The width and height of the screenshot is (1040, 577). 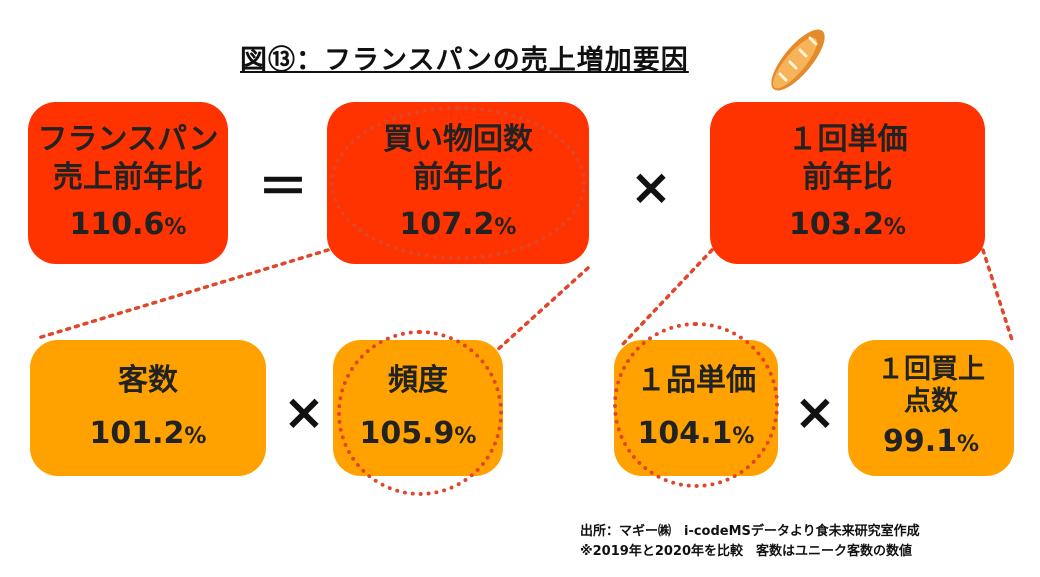 I want to click on shopping-count-box: 買い物回数 前年比 107.2%, so click(x=458, y=183).